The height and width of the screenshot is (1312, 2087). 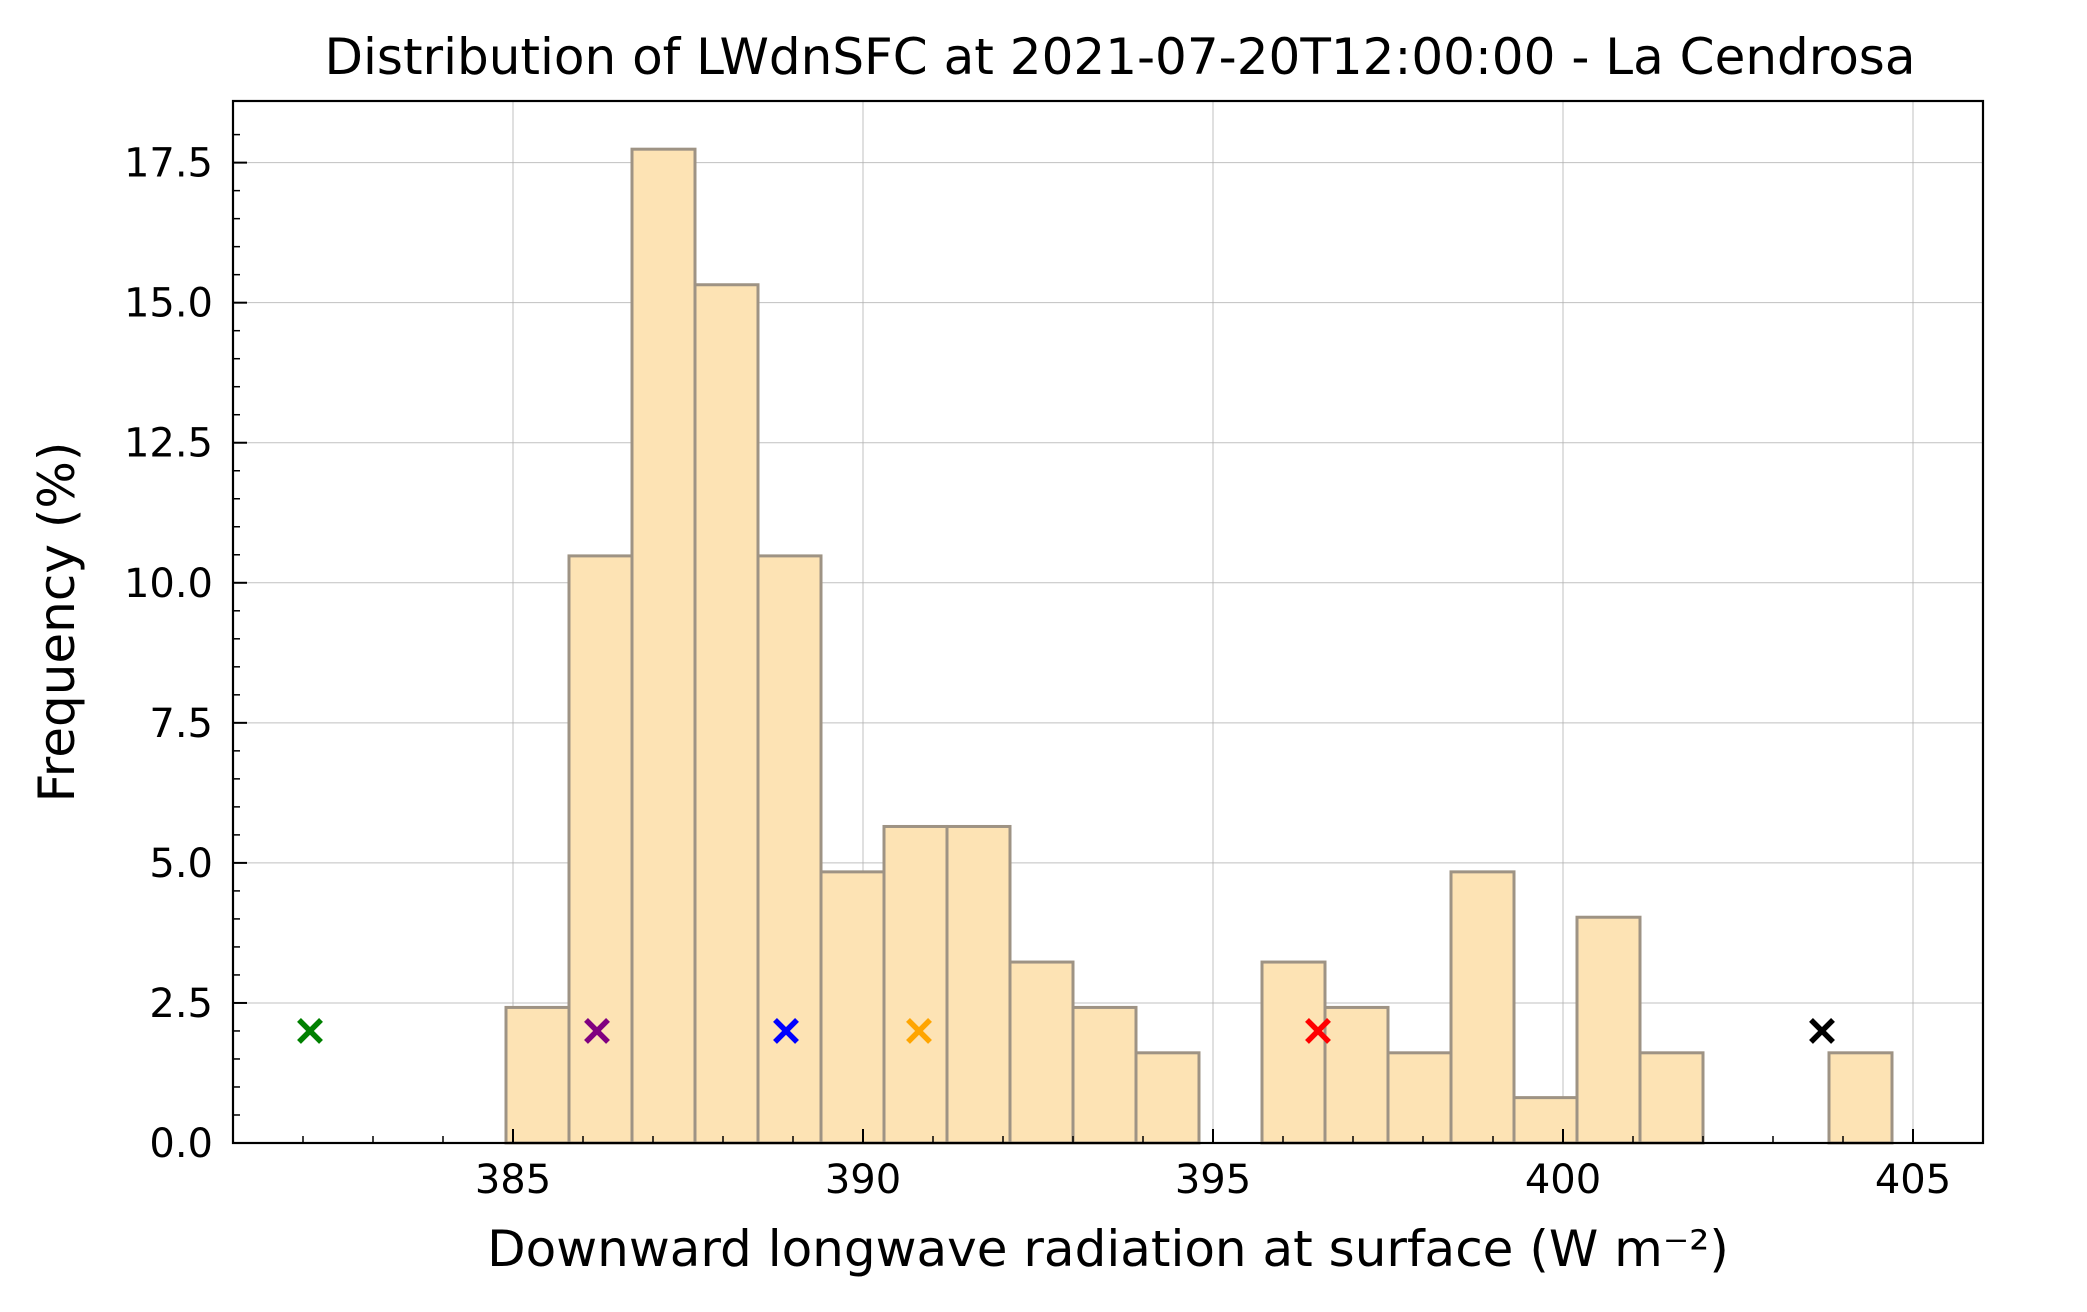 What do you see at coordinates (57, 622) in the screenshot?
I see `y-axis-label: Frequency (%)` at bounding box center [57, 622].